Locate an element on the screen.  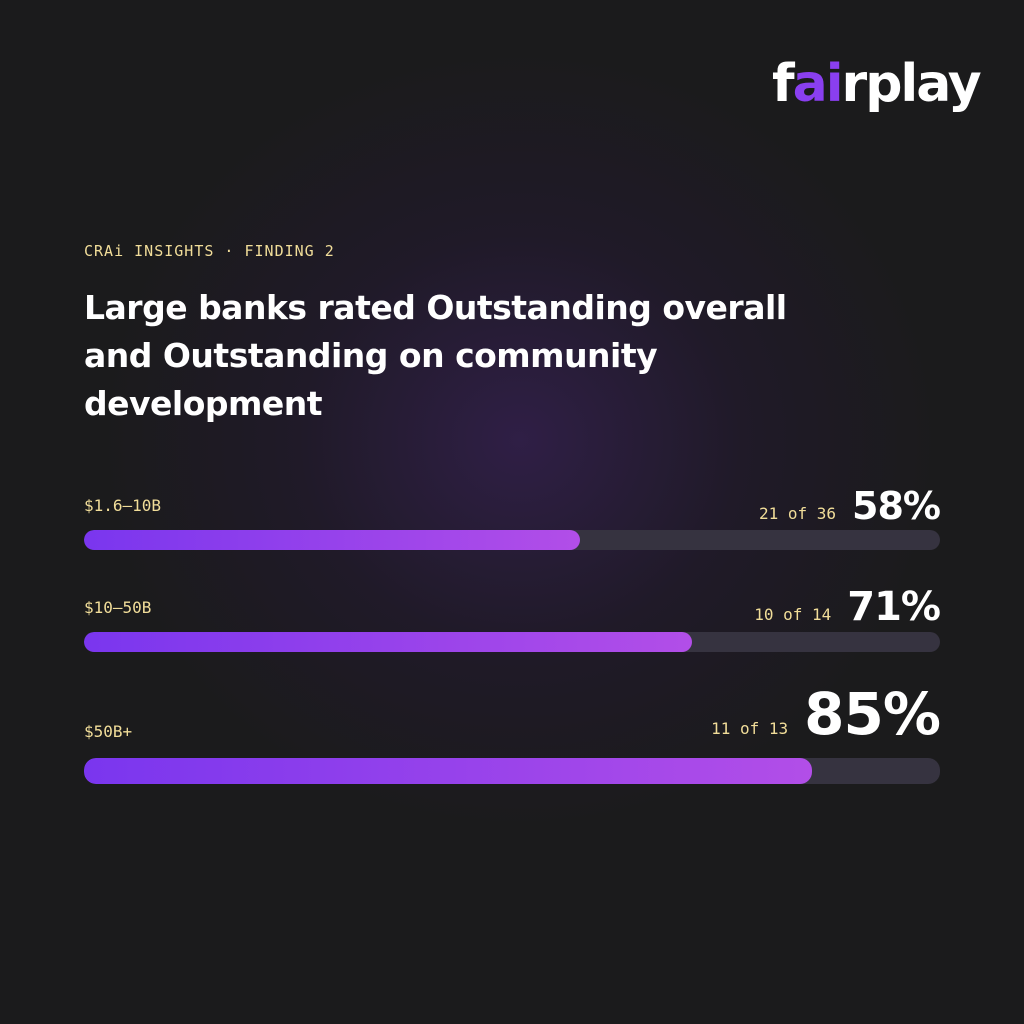
value-label: 85% is located at coordinates (872, 714).